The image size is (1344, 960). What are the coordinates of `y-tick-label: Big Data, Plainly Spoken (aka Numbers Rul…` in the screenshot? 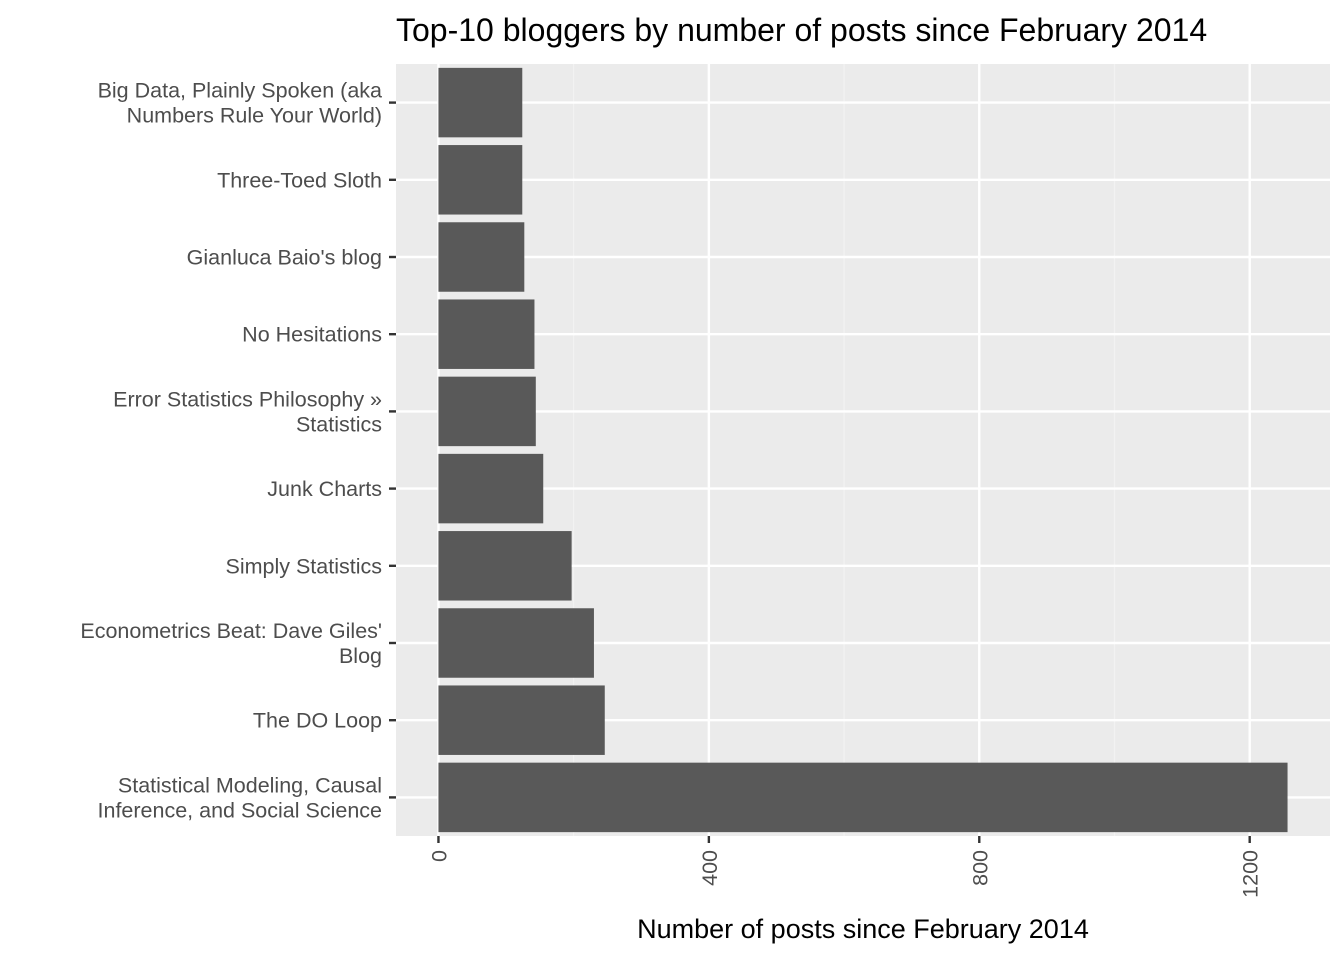 It's located at (240, 103).